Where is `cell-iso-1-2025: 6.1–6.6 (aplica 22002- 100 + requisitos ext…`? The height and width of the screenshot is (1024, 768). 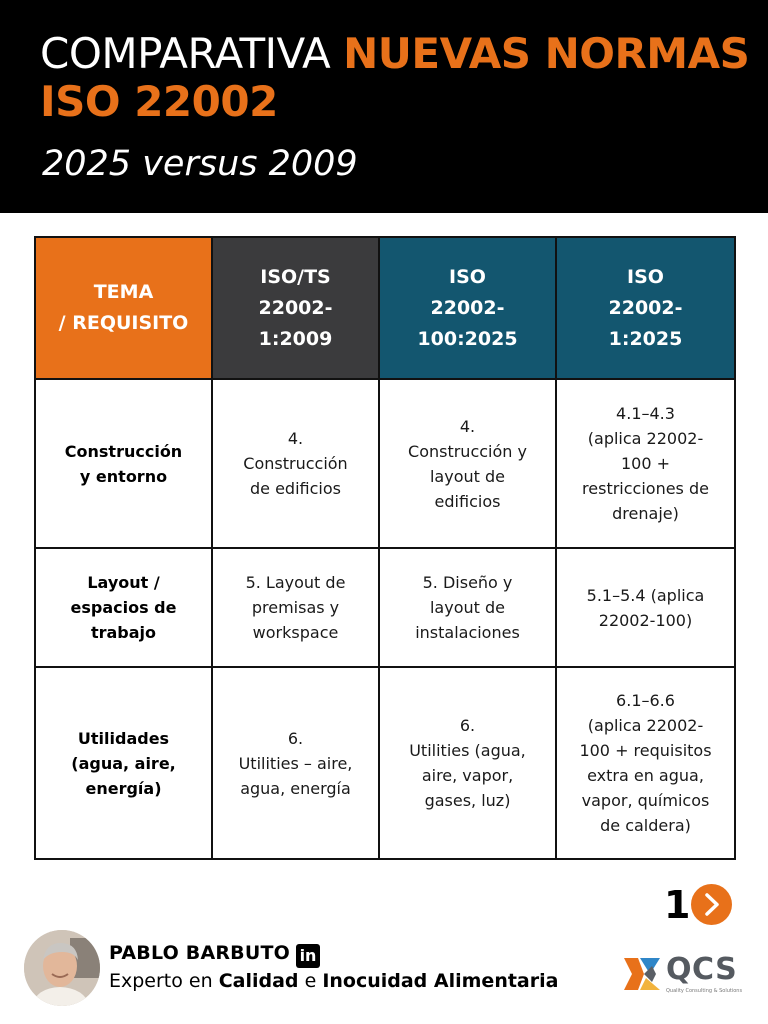 cell-iso-1-2025: 6.1–6.6 (aplica 22002- 100 + requisitos ext… is located at coordinates (645, 763).